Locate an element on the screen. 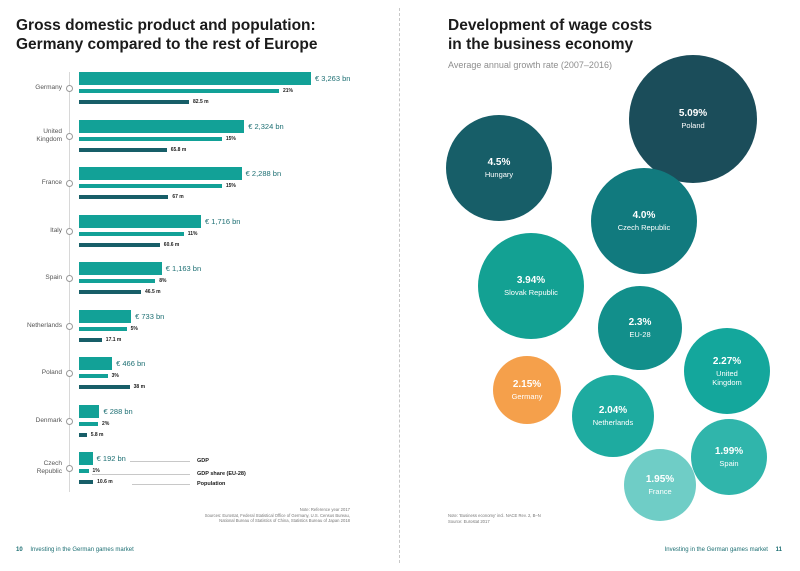 The image size is (800, 571). bubble-label: United Kingdom is located at coordinates (727, 377).